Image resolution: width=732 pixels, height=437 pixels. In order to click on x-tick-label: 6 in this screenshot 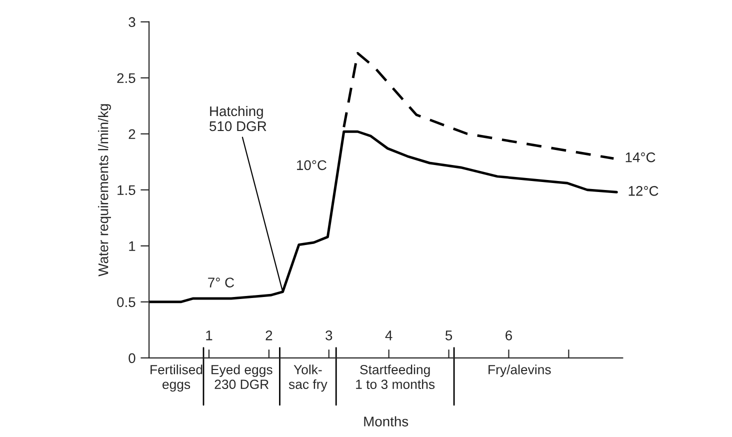, I will do `click(509, 335)`.